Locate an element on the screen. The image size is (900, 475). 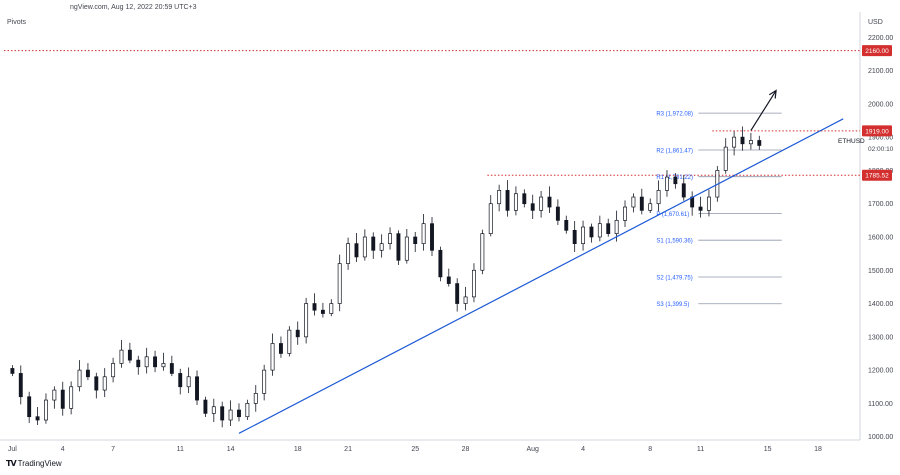
y-tick-label: 1000.00 is located at coordinates (880, 437).